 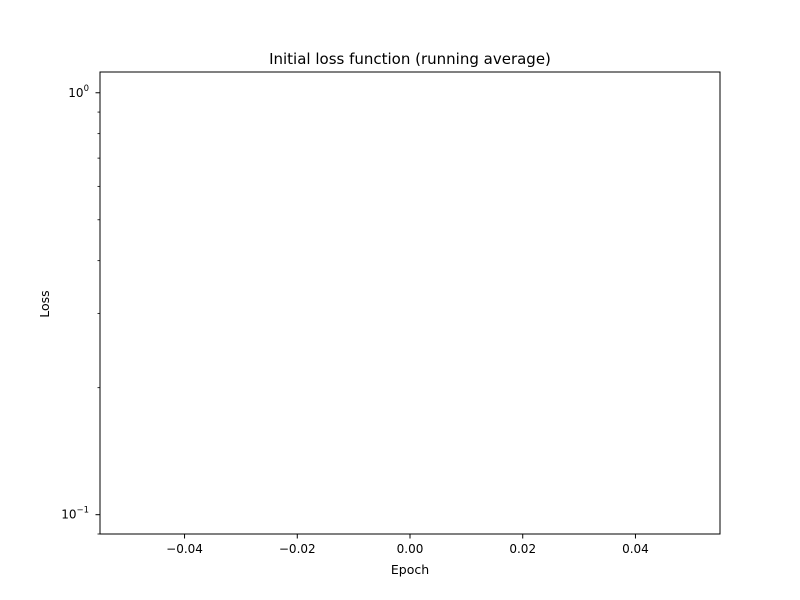 What do you see at coordinates (297, 549) in the screenshot?
I see `x-tick-label: −0.02` at bounding box center [297, 549].